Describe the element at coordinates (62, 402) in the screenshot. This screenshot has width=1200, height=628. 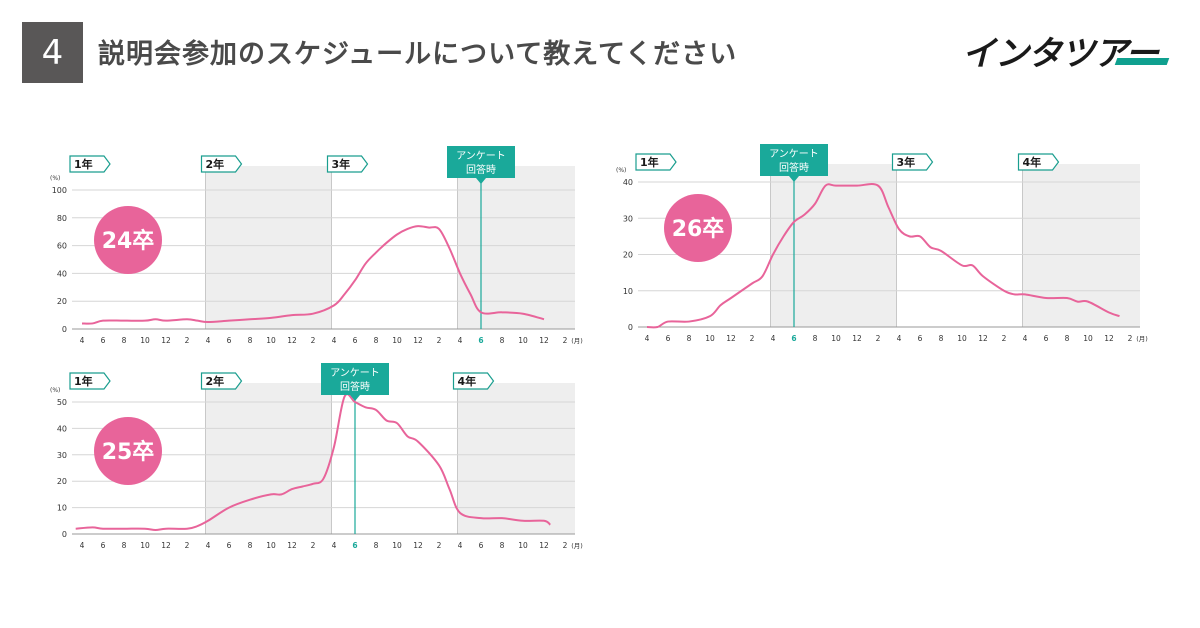
I see `y-tick-label: 50` at that location.